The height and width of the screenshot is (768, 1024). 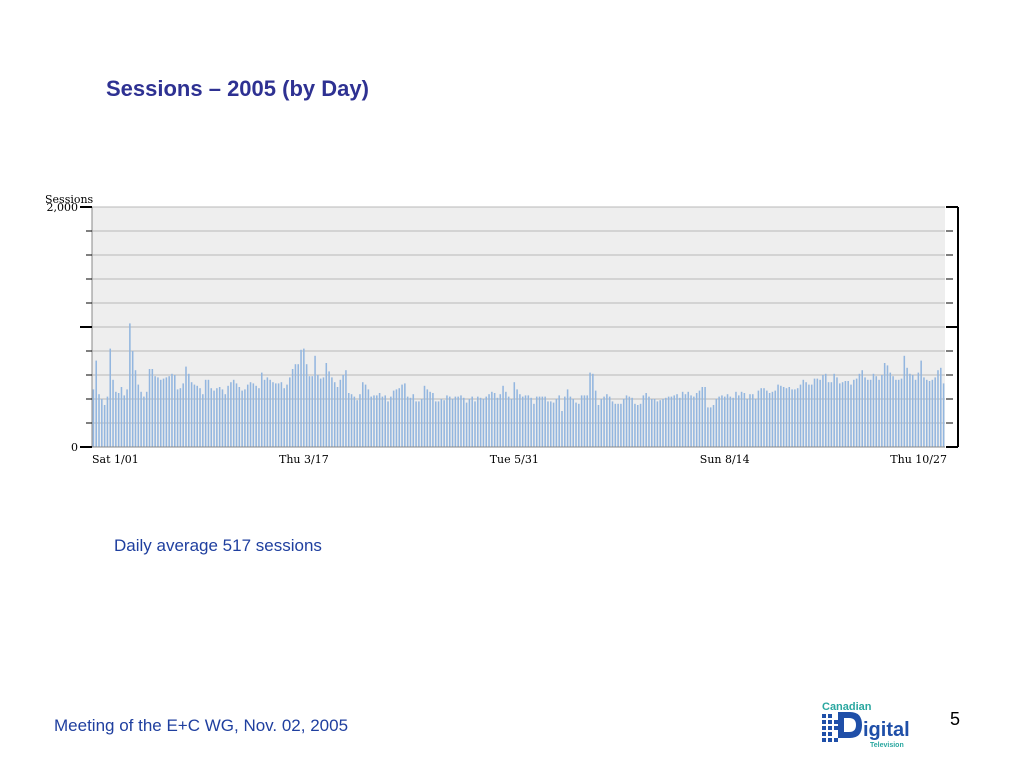 I want to click on daily-average-note: Daily average 517 sessions, so click(x=218, y=545).